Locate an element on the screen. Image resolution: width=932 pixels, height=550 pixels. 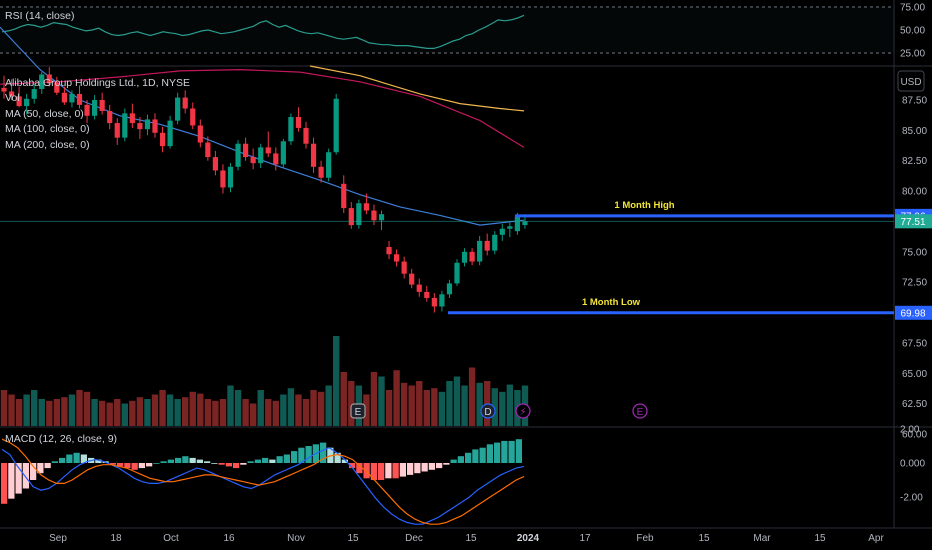
rsi-tick-label: 75.00 is located at coordinates (912, 8).